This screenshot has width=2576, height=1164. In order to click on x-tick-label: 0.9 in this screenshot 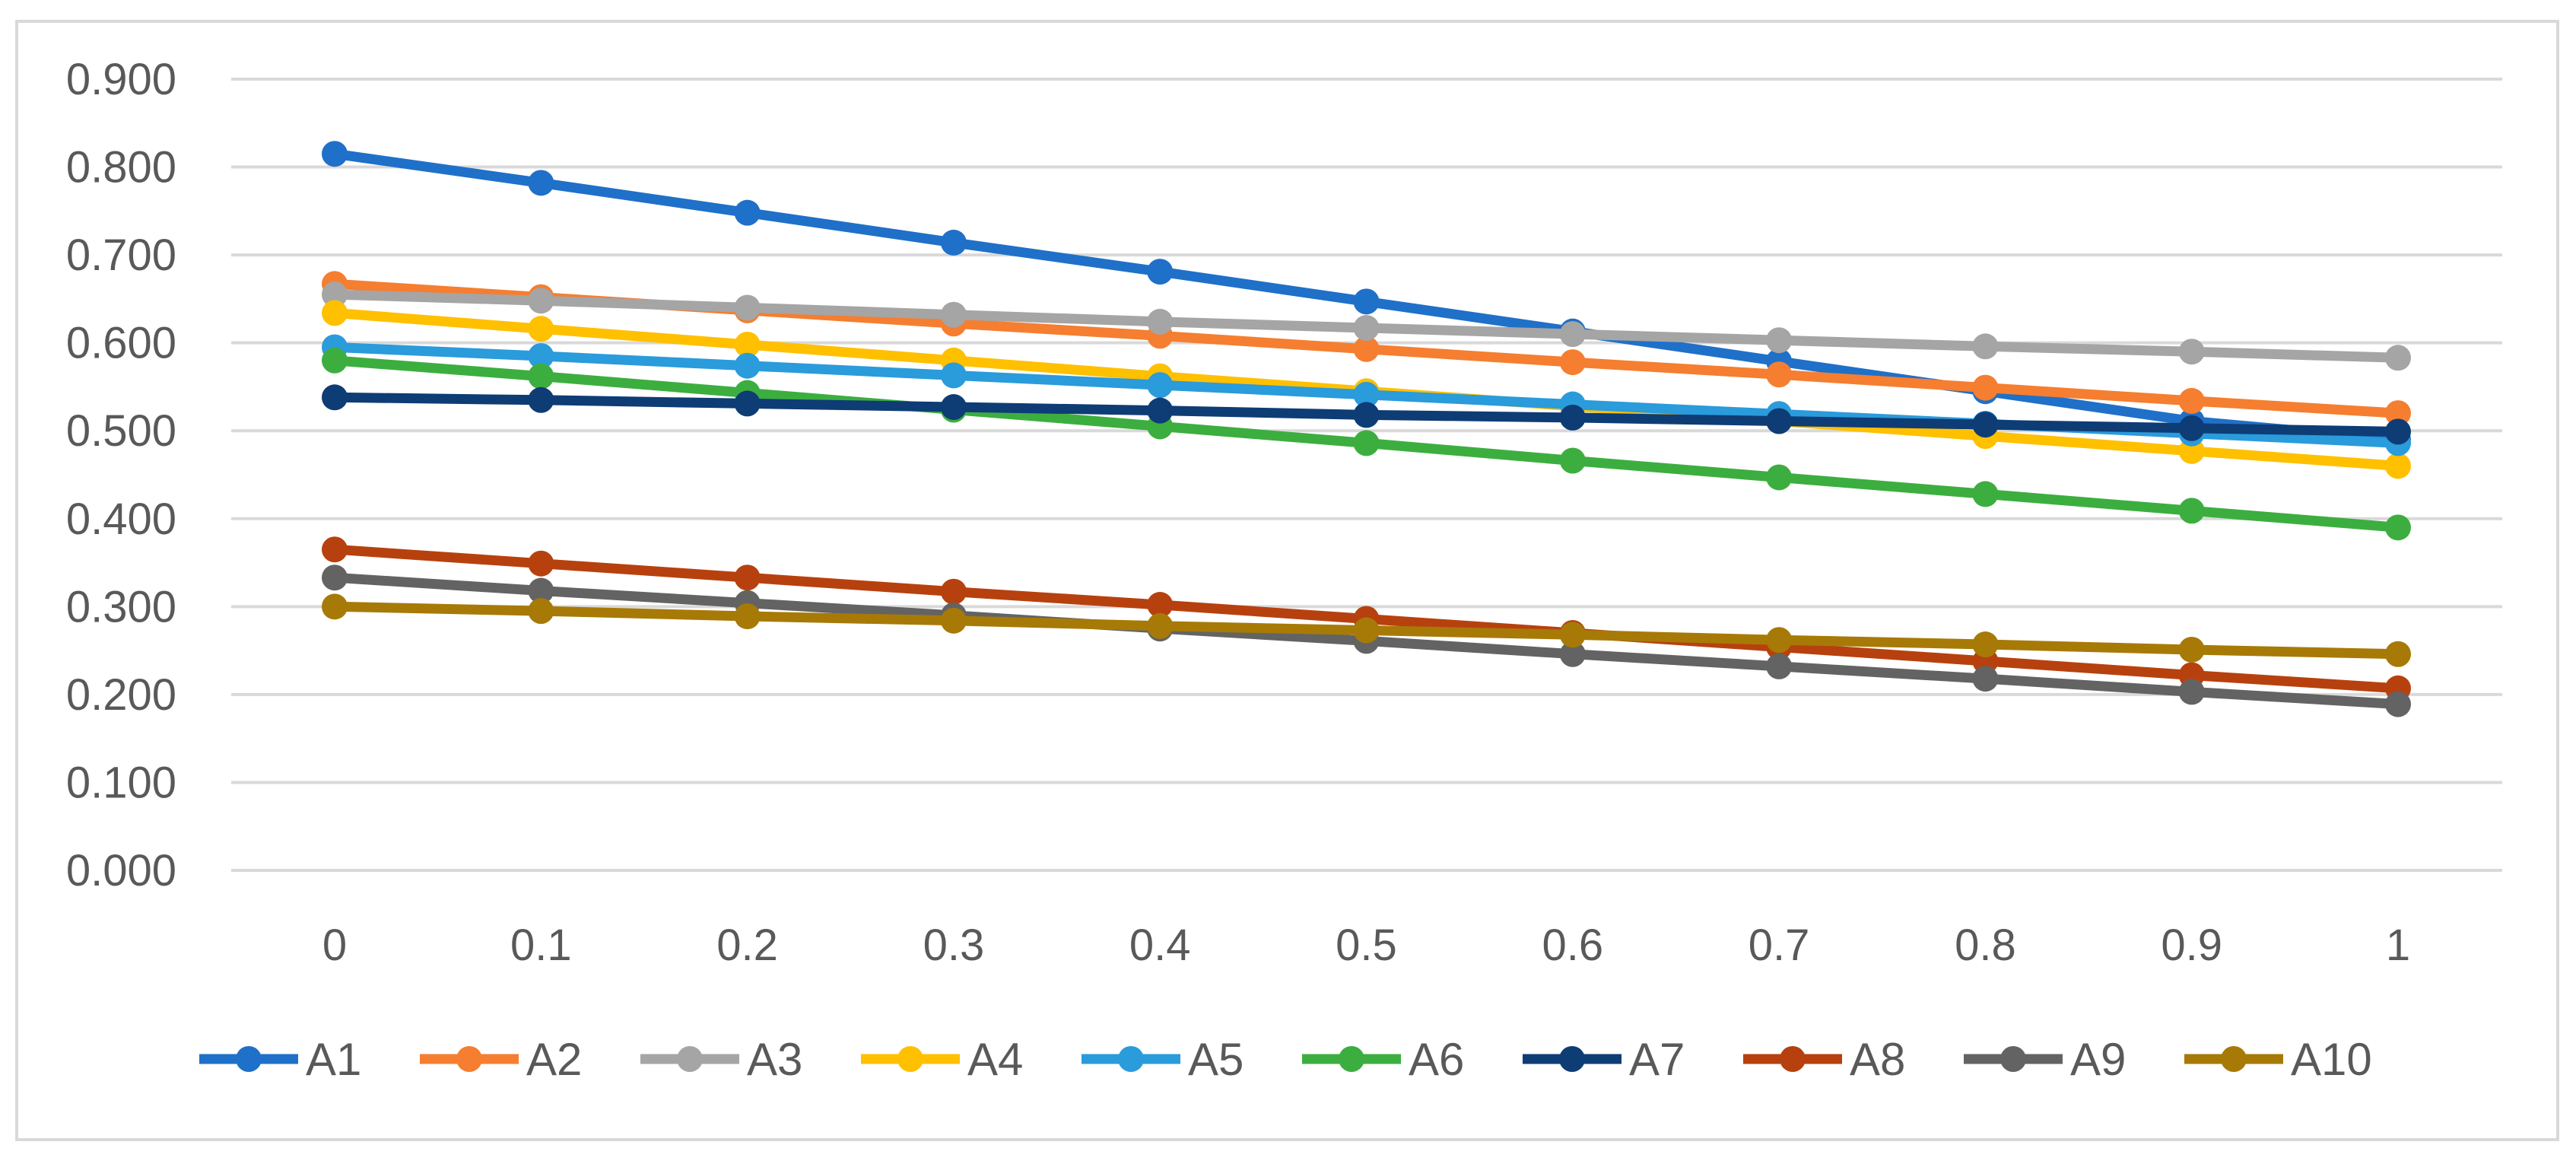, I will do `click(2191, 945)`.